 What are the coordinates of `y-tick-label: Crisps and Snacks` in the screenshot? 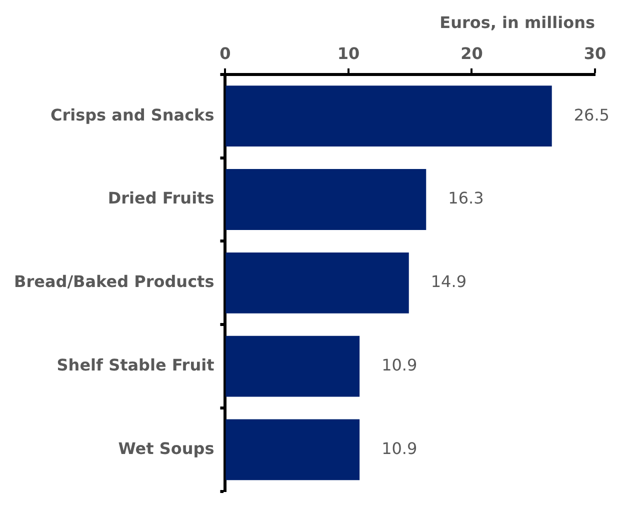 It's located at (132, 114).